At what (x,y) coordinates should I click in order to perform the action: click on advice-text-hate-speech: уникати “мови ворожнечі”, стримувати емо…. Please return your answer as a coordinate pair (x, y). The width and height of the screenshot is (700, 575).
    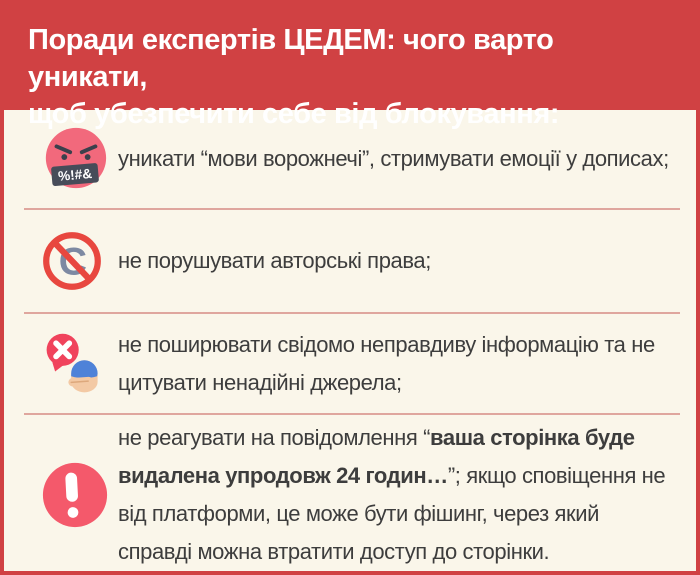
    Looking at the image, I should click on (393, 158).